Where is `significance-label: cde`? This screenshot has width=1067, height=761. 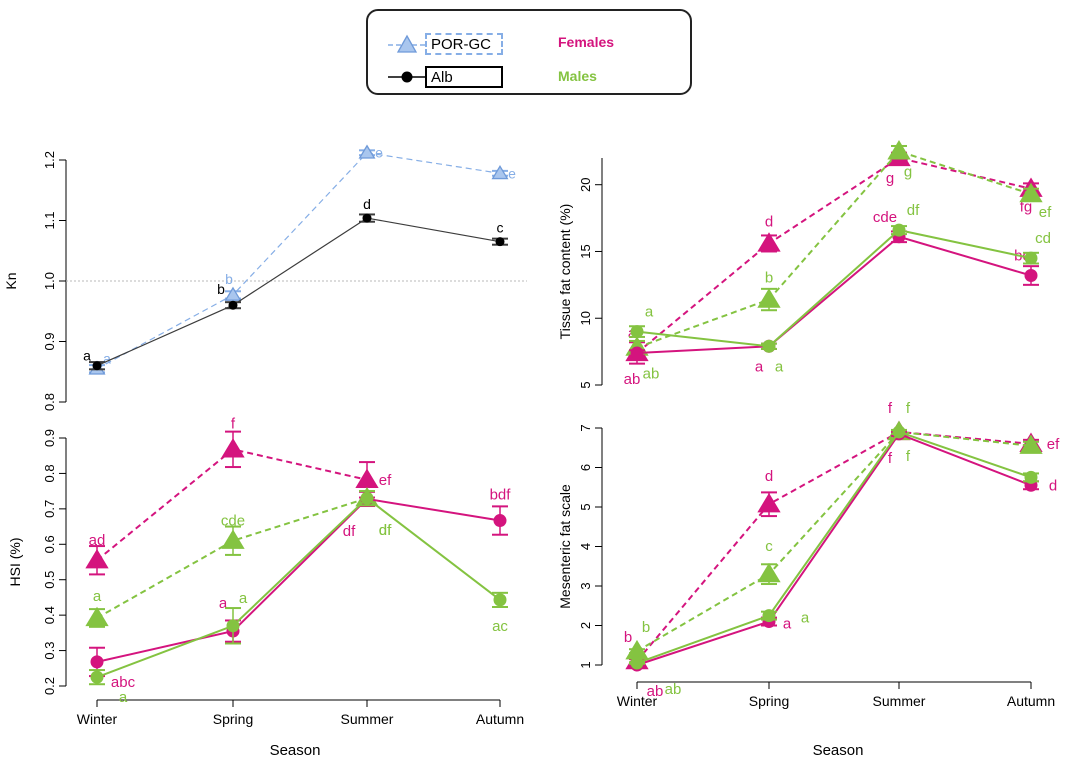
significance-label: cde is located at coordinates (233, 521).